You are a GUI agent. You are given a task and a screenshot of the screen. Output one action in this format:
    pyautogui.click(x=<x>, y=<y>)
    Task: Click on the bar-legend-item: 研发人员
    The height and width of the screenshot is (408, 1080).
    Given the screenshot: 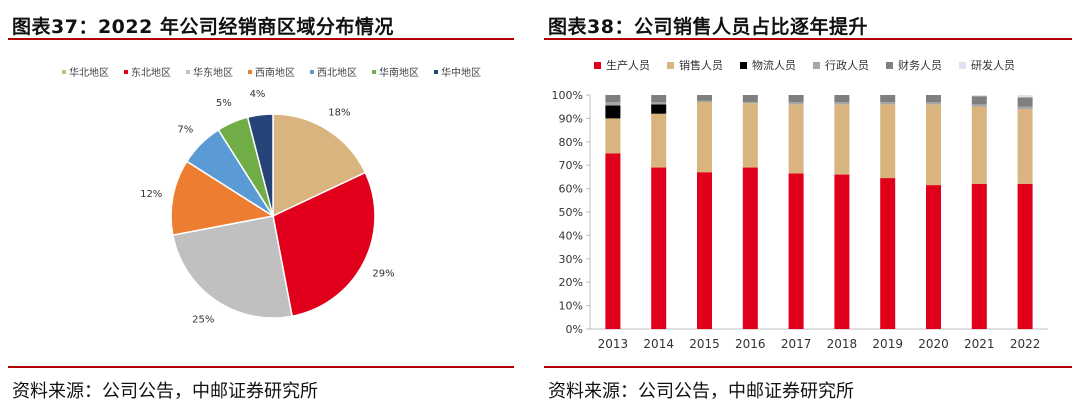 What is the action you would take?
    pyautogui.click(x=987, y=65)
    